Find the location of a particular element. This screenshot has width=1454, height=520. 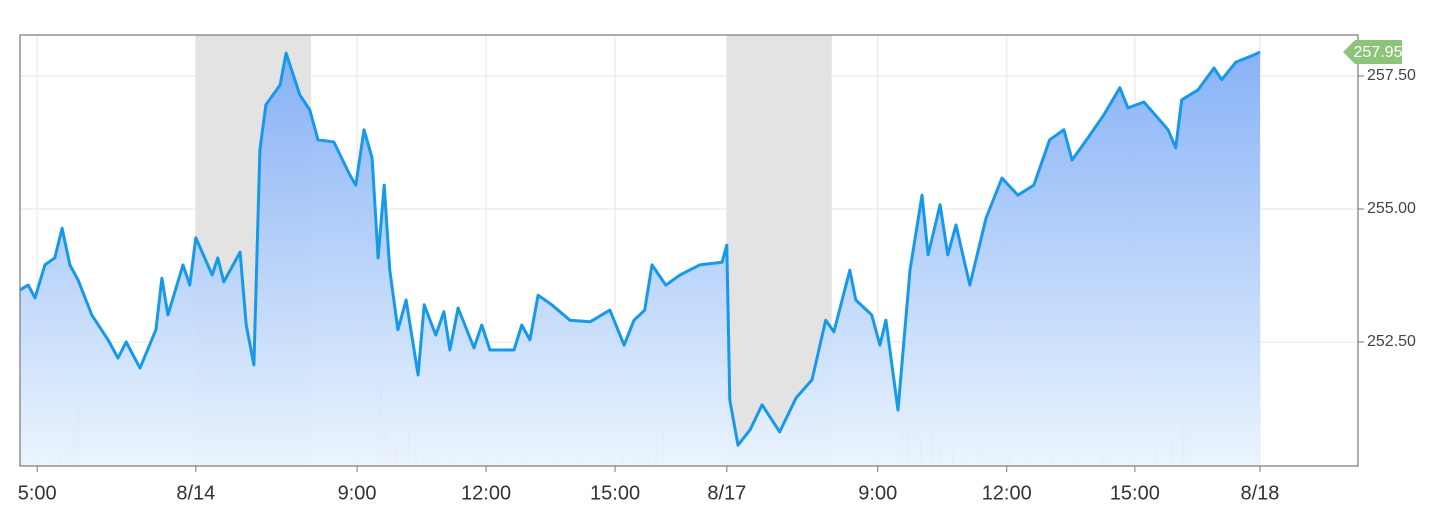

x-tick-label: 8/17 is located at coordinates (726, 493).